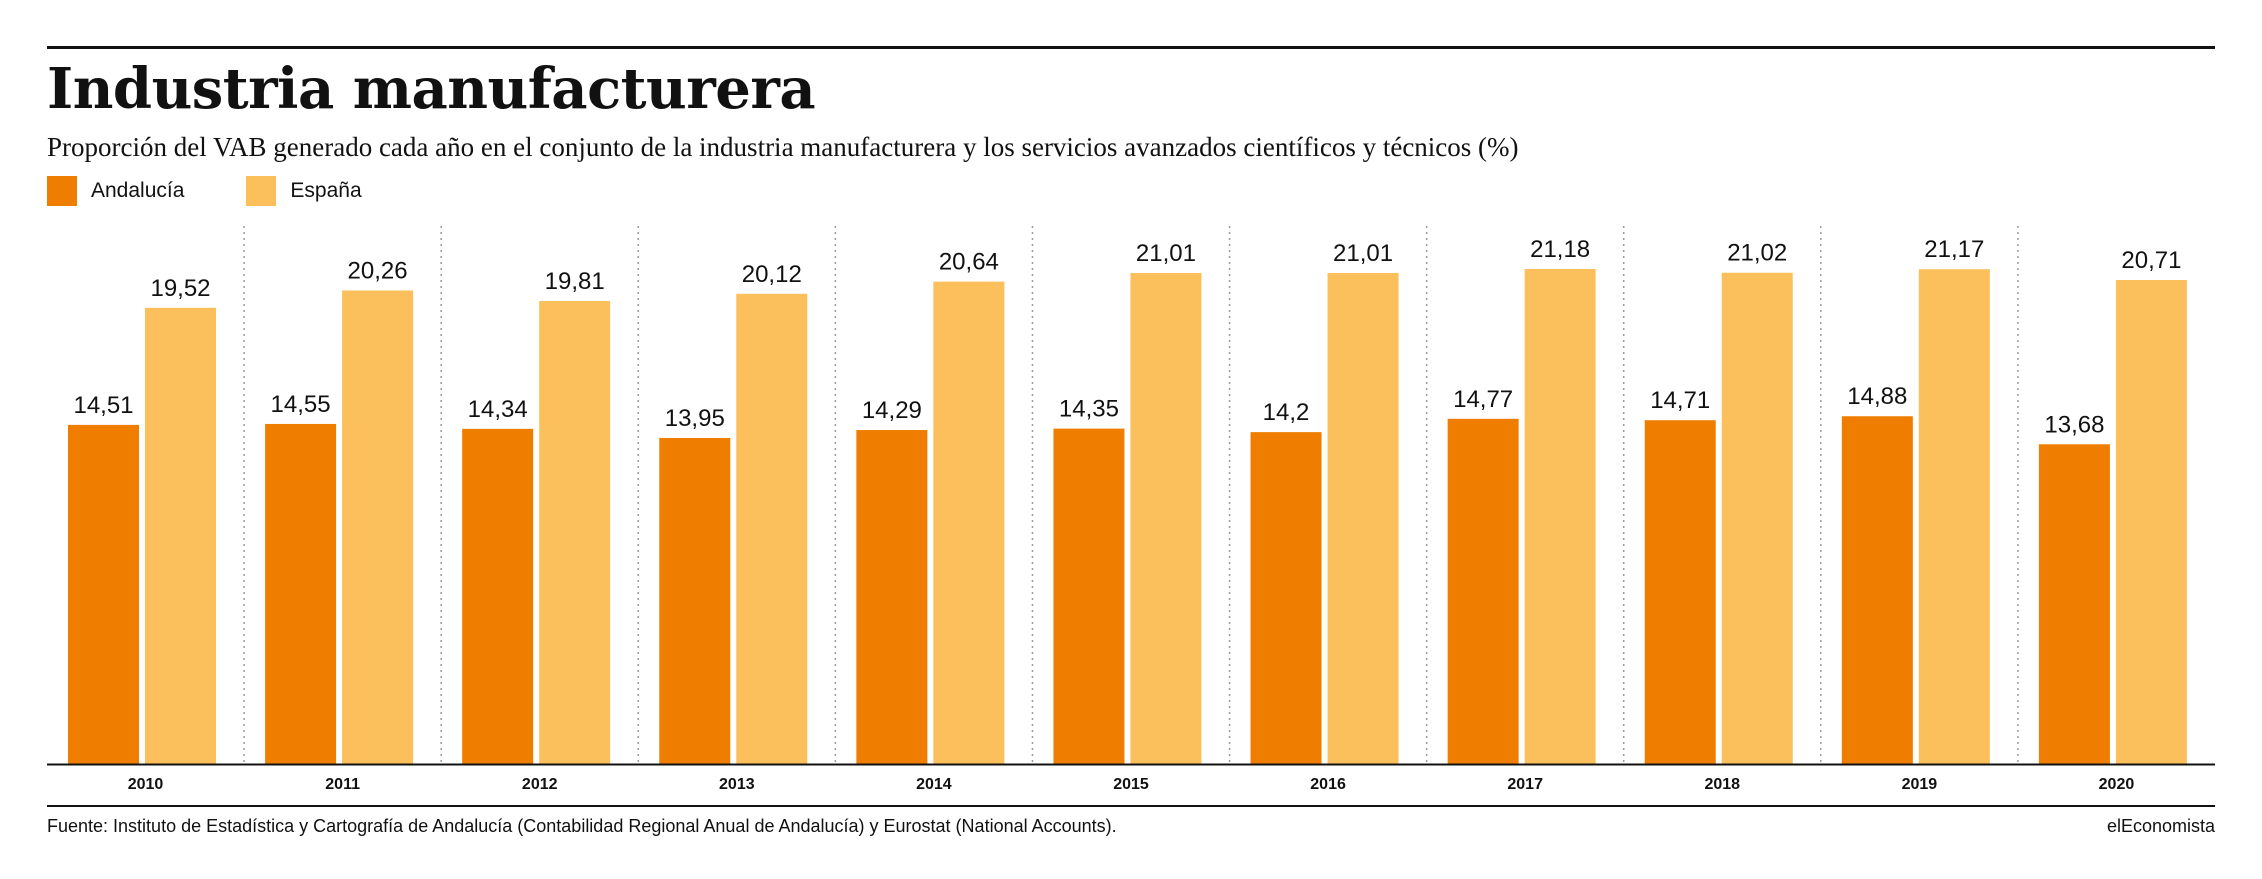 This screenshot has height=879, width=2262. What do you see at coordinates (540, 784) in the screenshot?
I see `x-tick-label-2012: 2012` at bounding box center [540, 784].